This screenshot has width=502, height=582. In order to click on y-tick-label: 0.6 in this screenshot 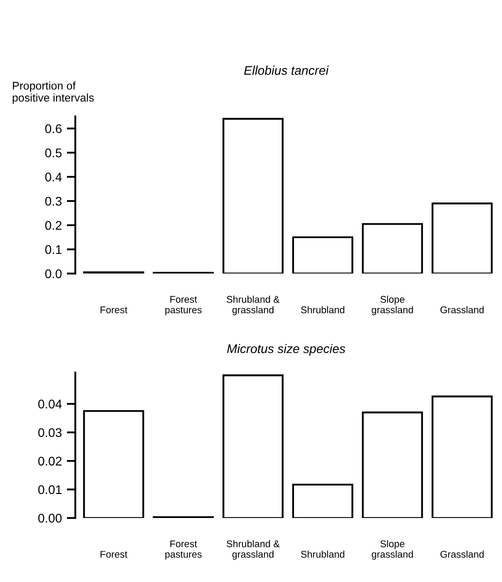, I will do `click(53, 129)`.